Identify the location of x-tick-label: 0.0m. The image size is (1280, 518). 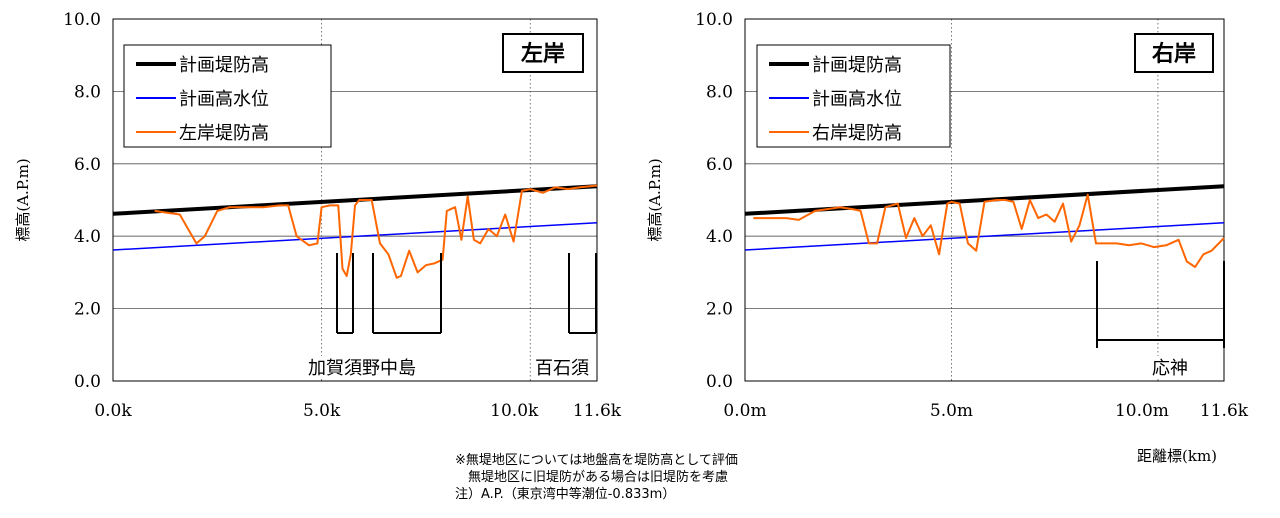
(744, 411).